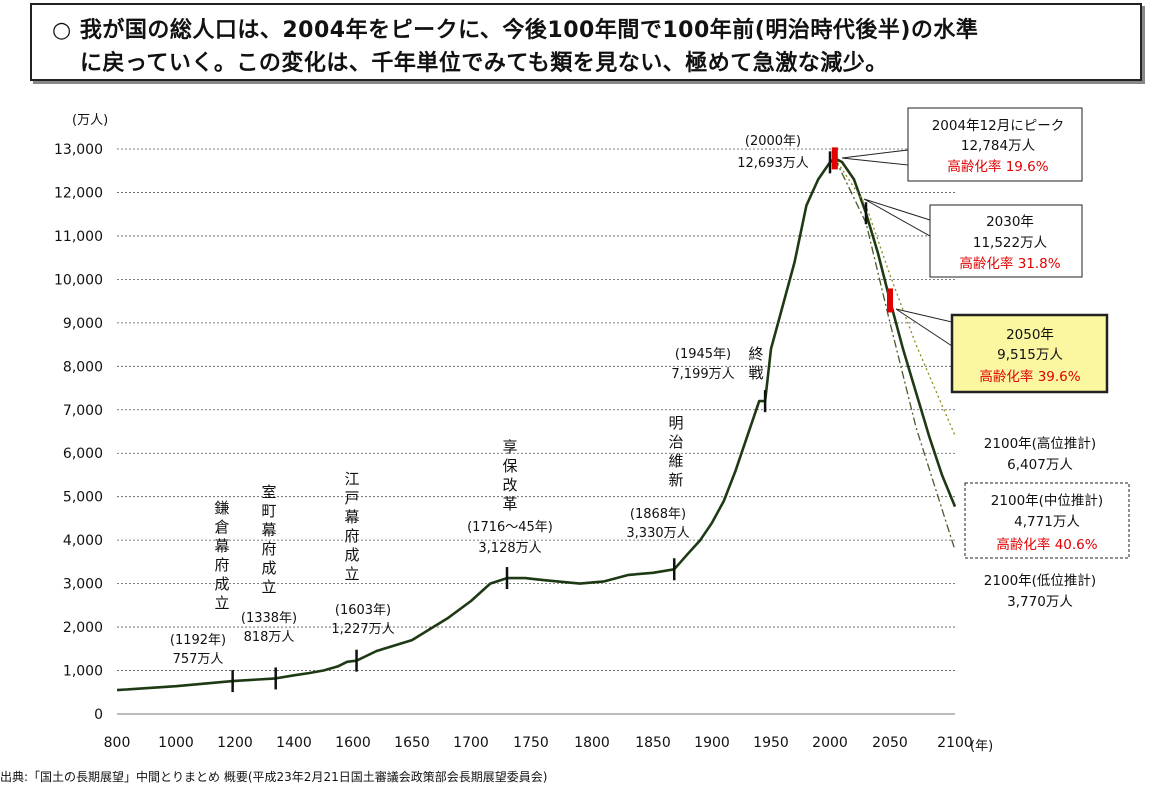  I want to click on x-tick-label: 1850, so click(653, 743).